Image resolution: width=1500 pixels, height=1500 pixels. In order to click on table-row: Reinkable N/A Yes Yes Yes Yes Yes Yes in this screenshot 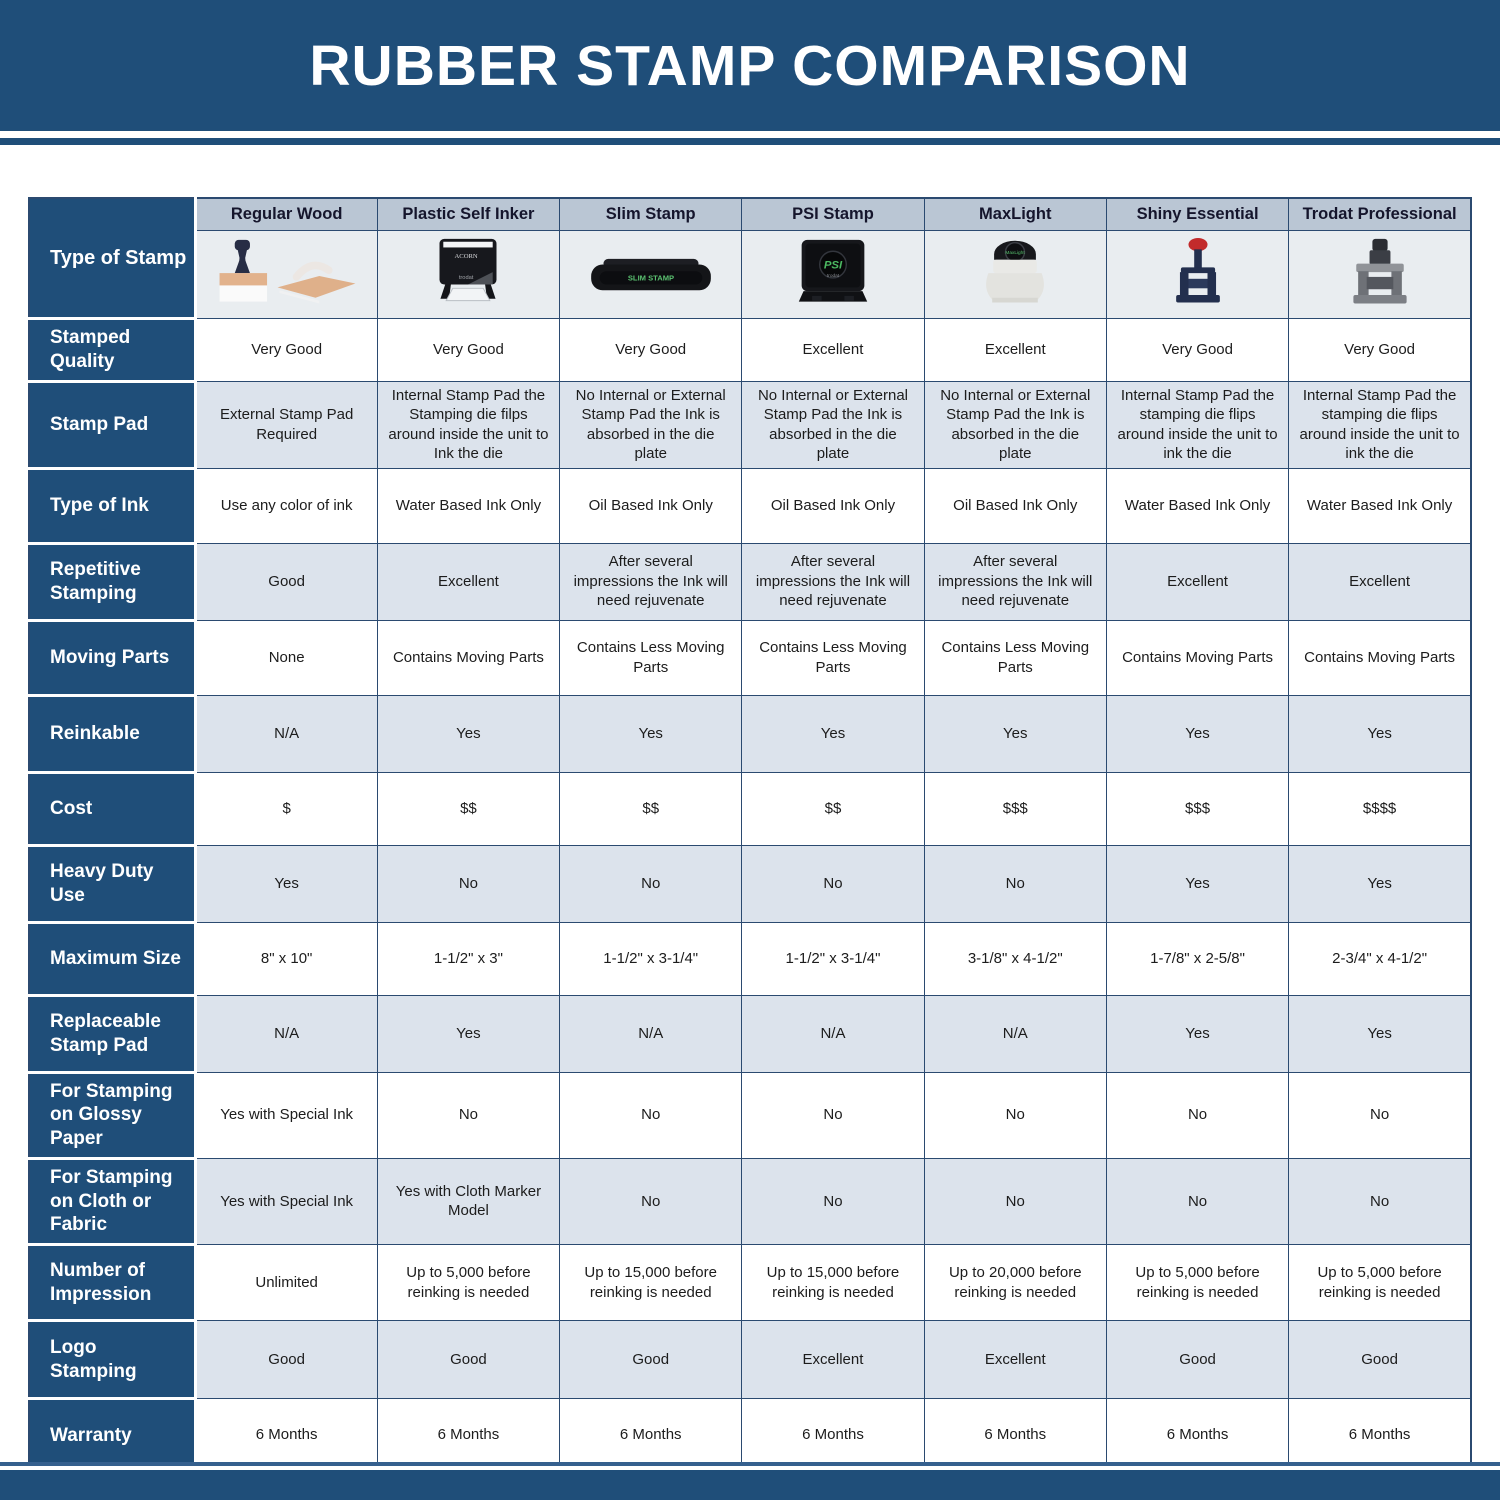, I will do `click(750, 732)`.